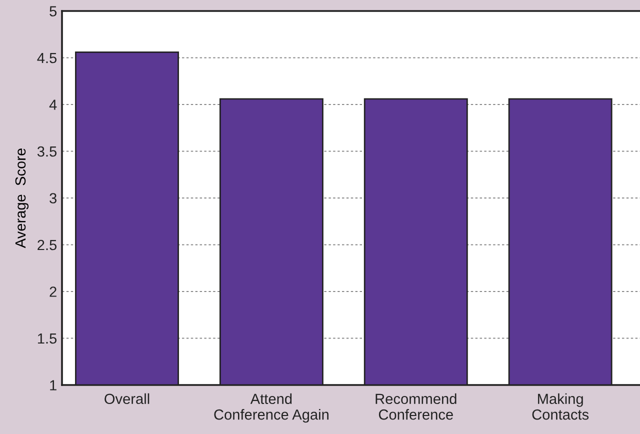  Describe the element at coordinates (47, 339) in the screenshot. I see `y-tick-label: 1.5` at that location.